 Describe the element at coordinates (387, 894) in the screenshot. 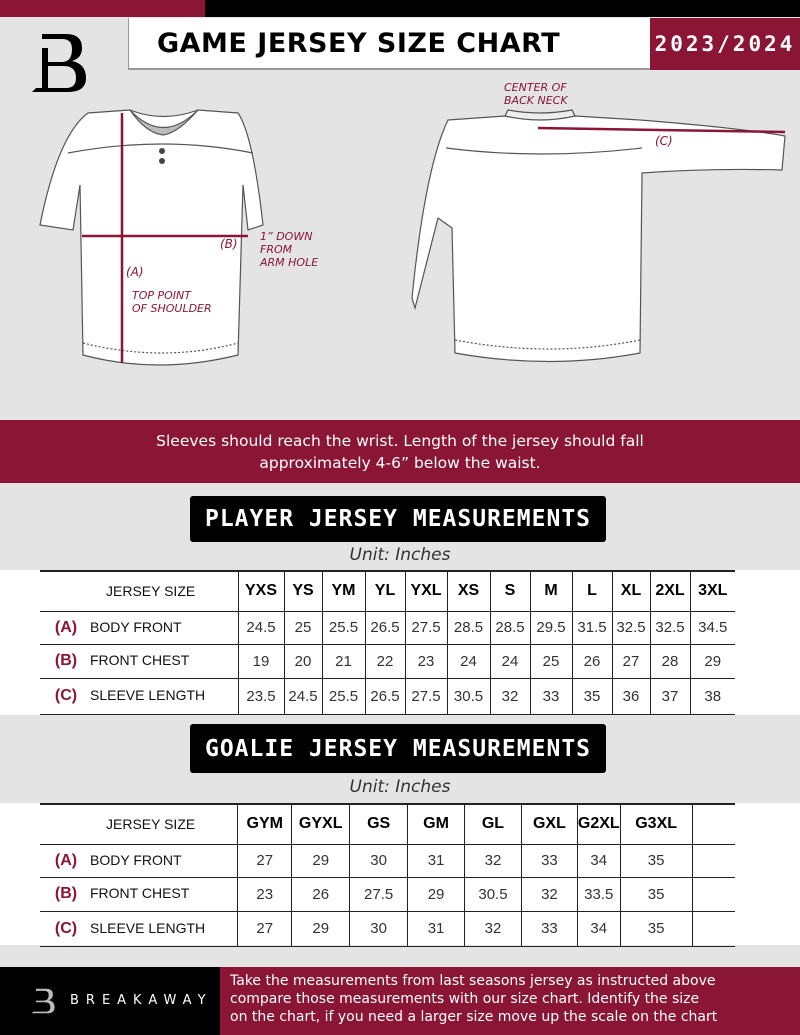

I see `table-row: (B) FRONT CHEST 23 26 27.5 29 30.5 32 33.5 35` at that location.